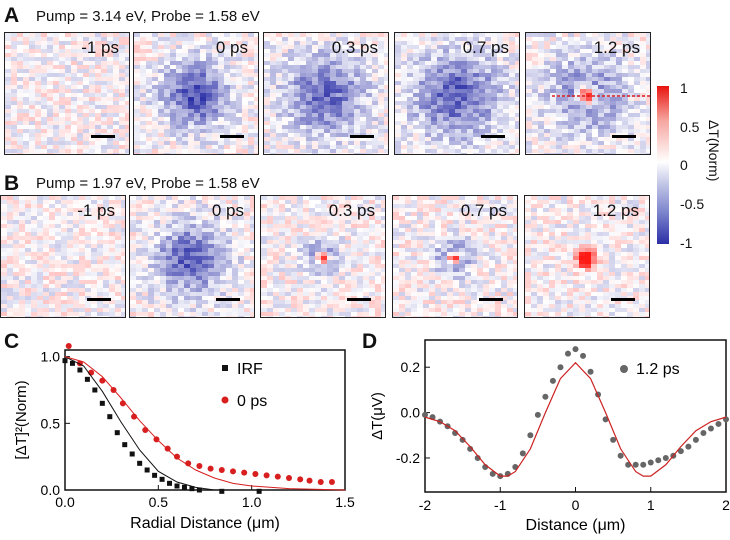 The width and height of the screenshot is (730, 540). Describe the element at coordinates (148, 16) in the screenshot. I see `panel-a-condition: Pump = 3.14 eV, Probe = 1.58 eV` at that location.